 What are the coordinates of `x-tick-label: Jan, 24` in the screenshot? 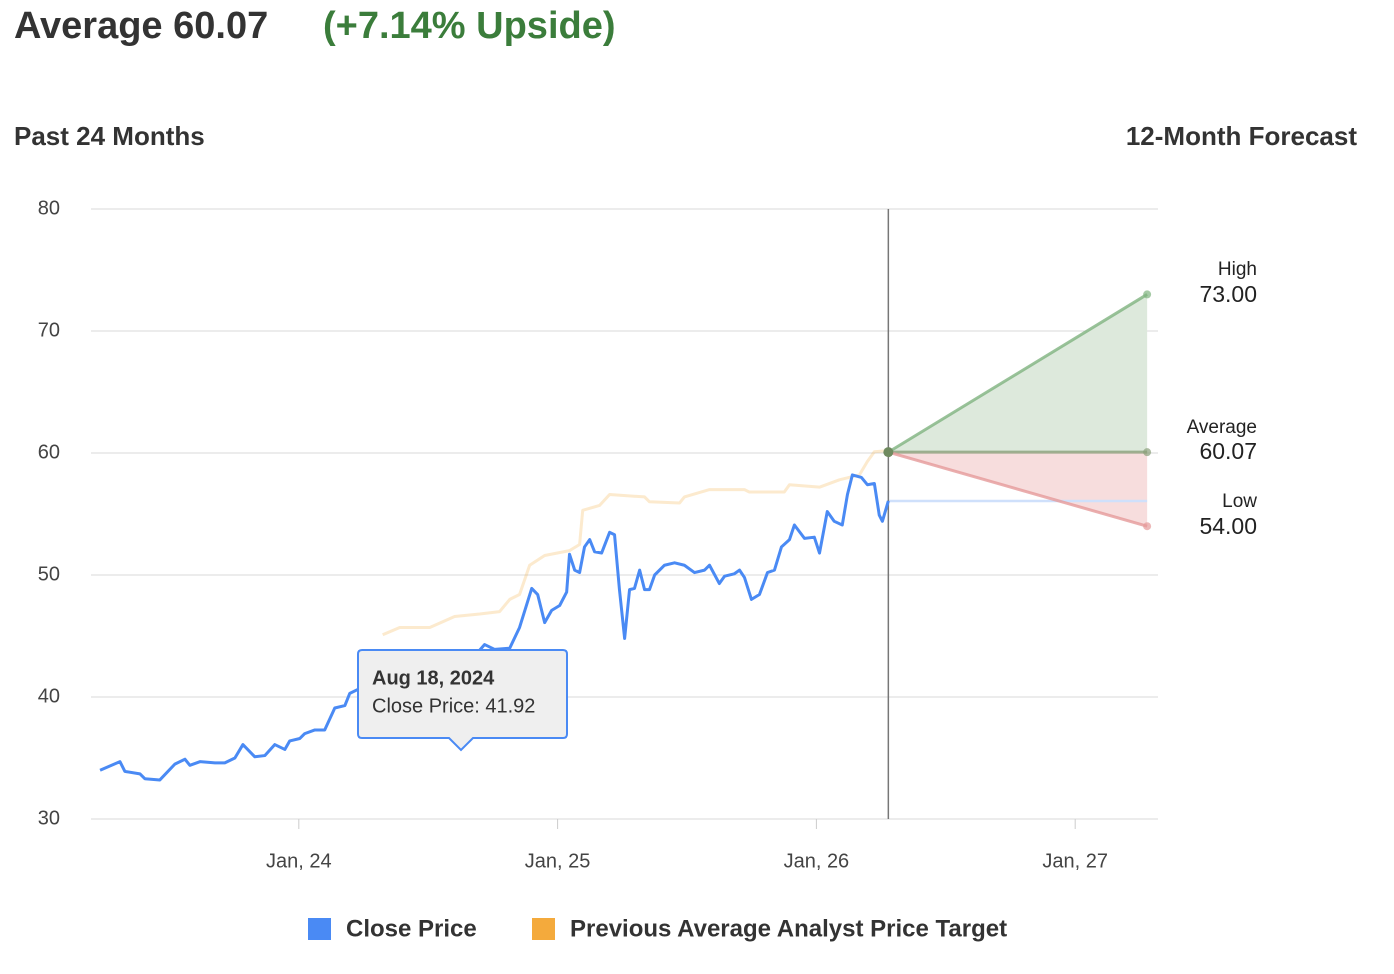 It's located at (299, 861).